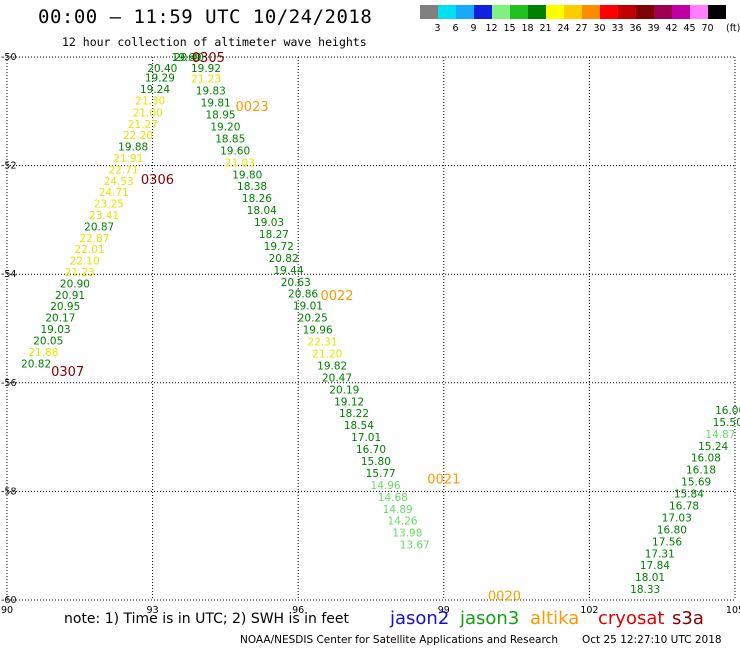 Image resolution: width=740 pixels, height=650 pixels. Describe the element at coordinates (9, 491) in the screenshot. I see `y-tick-label: -58` at that location.